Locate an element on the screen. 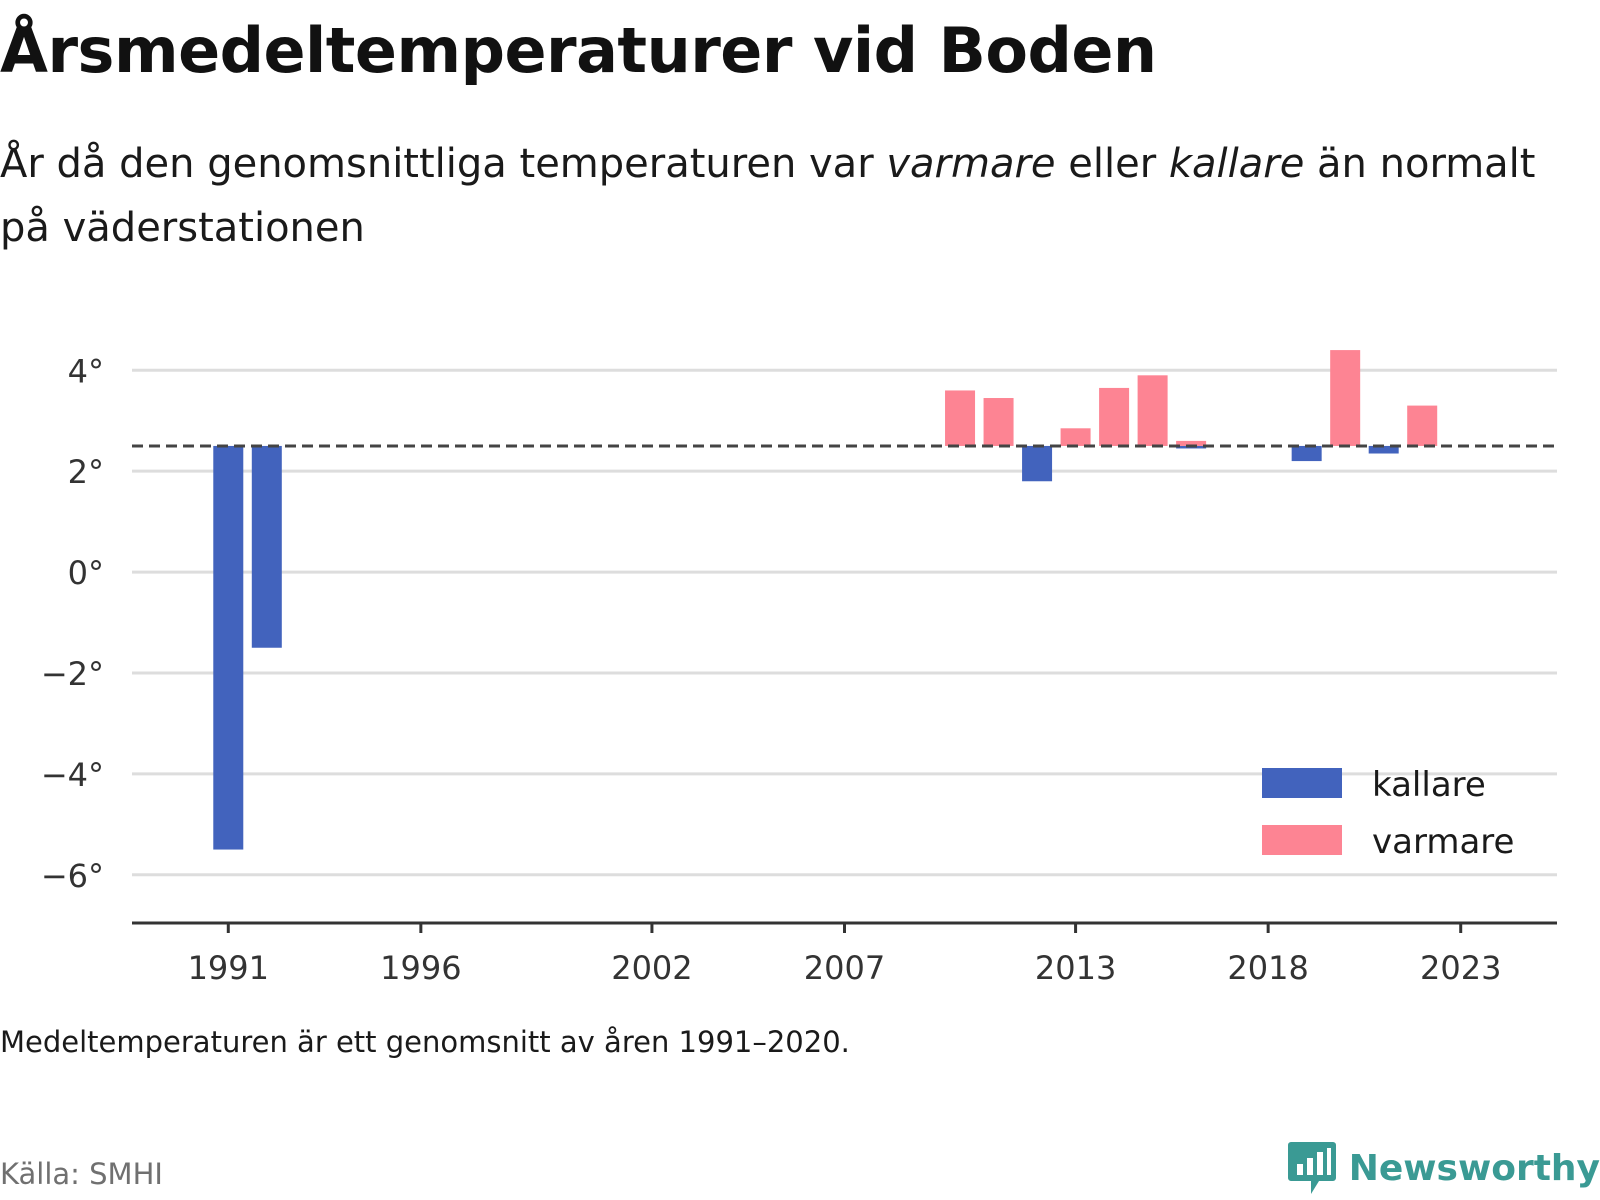 The height and width of the screenshot is (1200, 1600). x-tick-label: 2002 is located at coordinates (651, 964).